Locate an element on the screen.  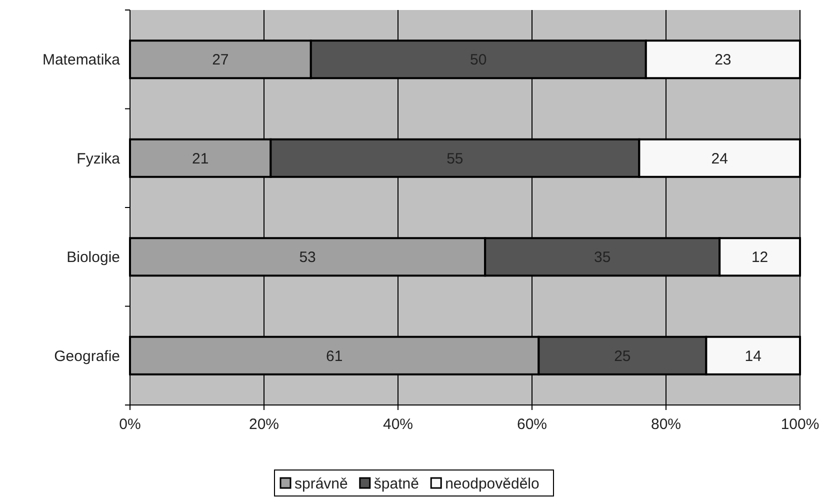
data-label: 24 is located at coordinates (719, 159).